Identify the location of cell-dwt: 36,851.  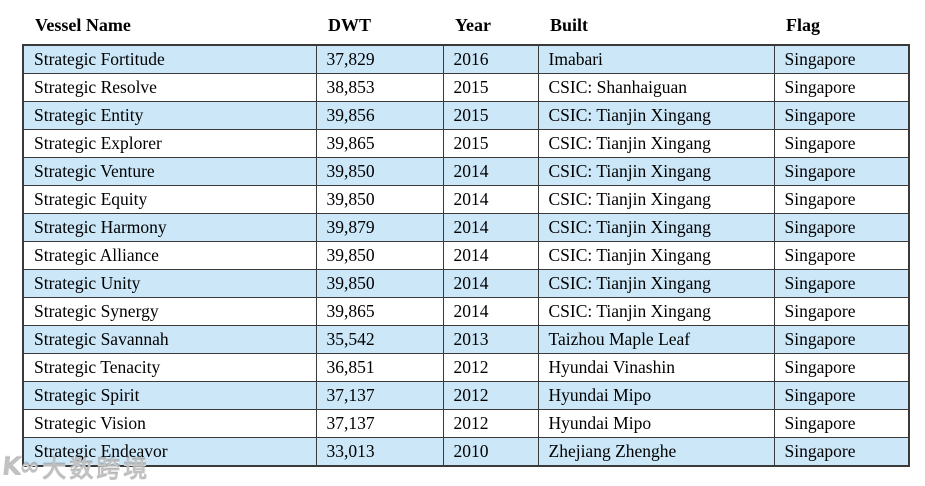
(379, 367).